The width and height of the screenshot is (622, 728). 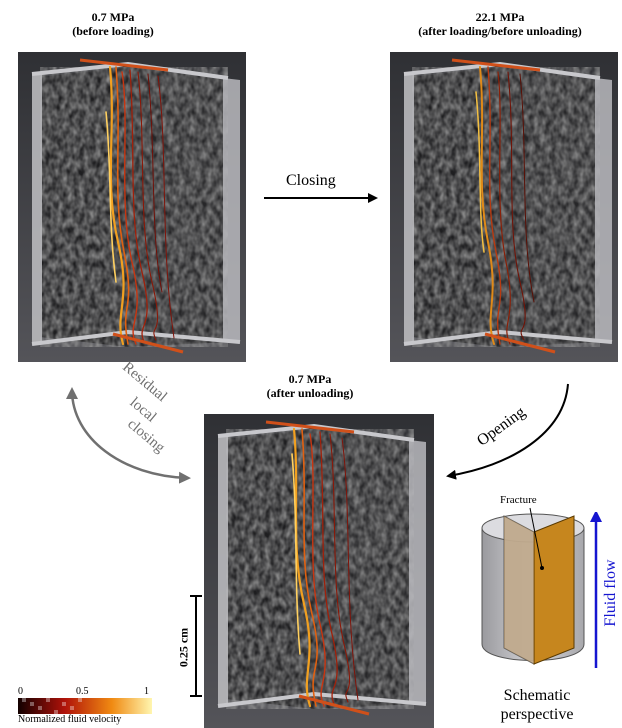 What do you see at coordinates (321, 198) in the screenshot?
I see `closing-arrow` at bounding box center [321, 198].